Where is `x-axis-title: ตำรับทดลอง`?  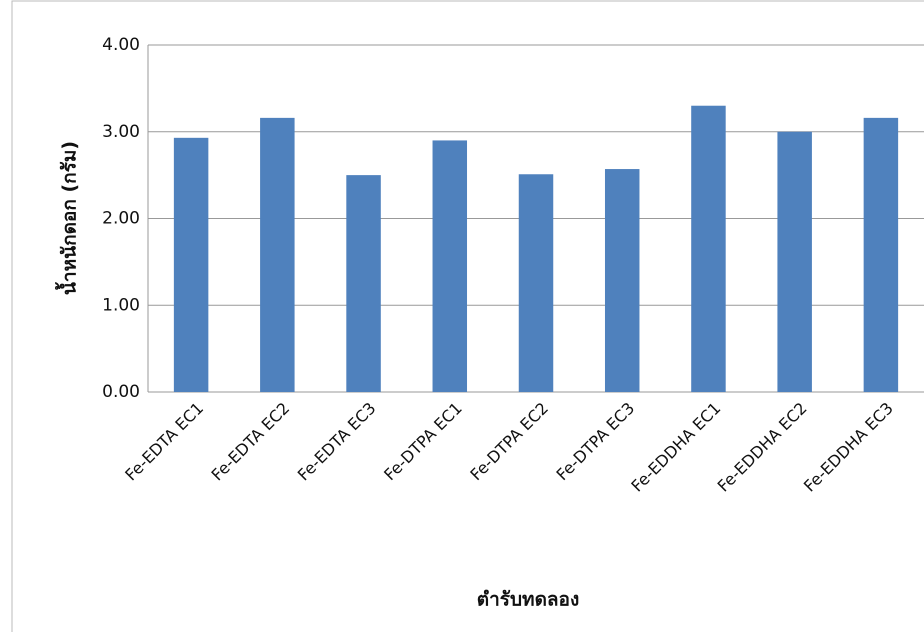
x-axis-title: ตำรับทดลอง is located at coordinates (528, 600).